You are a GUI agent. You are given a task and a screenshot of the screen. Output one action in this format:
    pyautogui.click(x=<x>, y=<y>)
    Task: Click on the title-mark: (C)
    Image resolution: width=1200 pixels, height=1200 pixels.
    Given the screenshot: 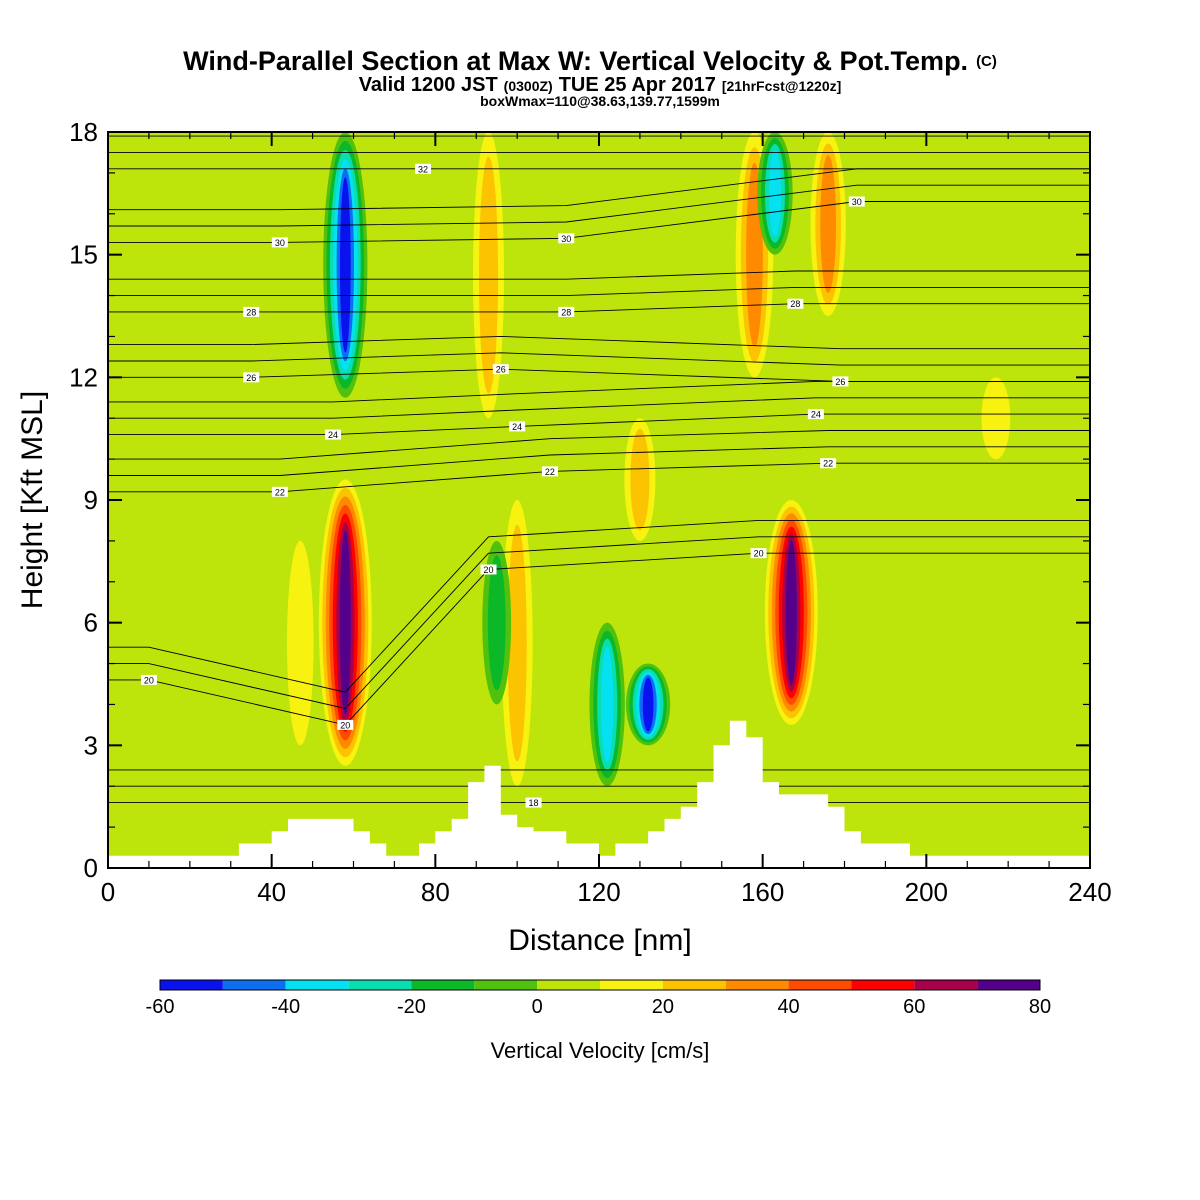 What is the action you would take?
    pyautogui.click(x=986, y=61)
    